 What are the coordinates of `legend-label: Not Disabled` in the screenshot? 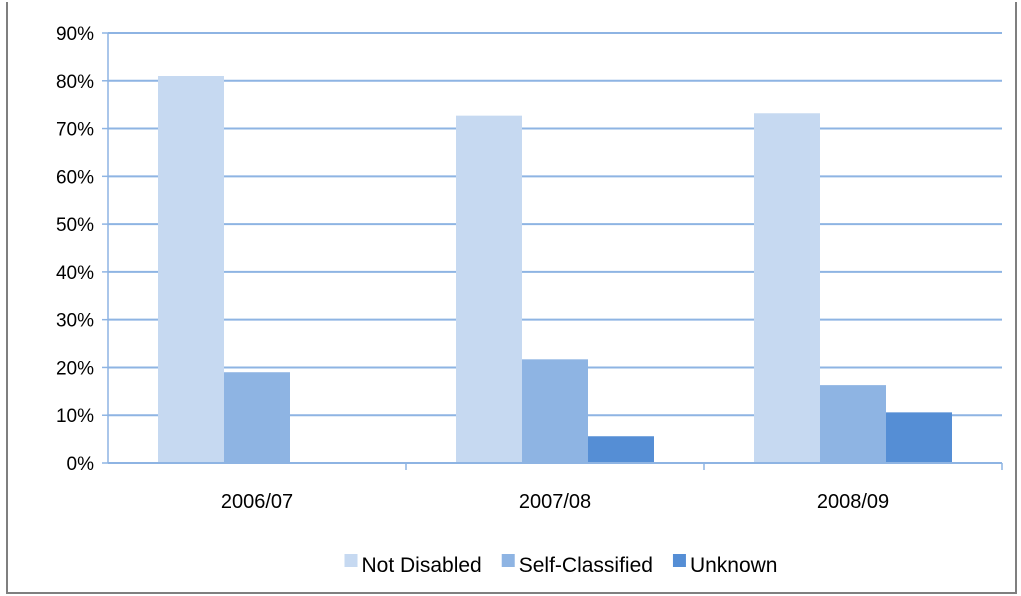 It's located at (421, 565).